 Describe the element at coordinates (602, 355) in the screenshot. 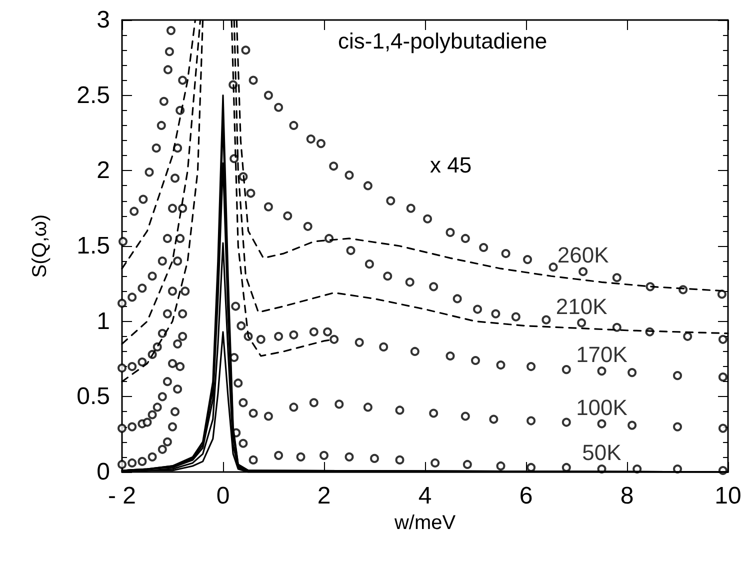

I see `series-label: 170K` at that location.